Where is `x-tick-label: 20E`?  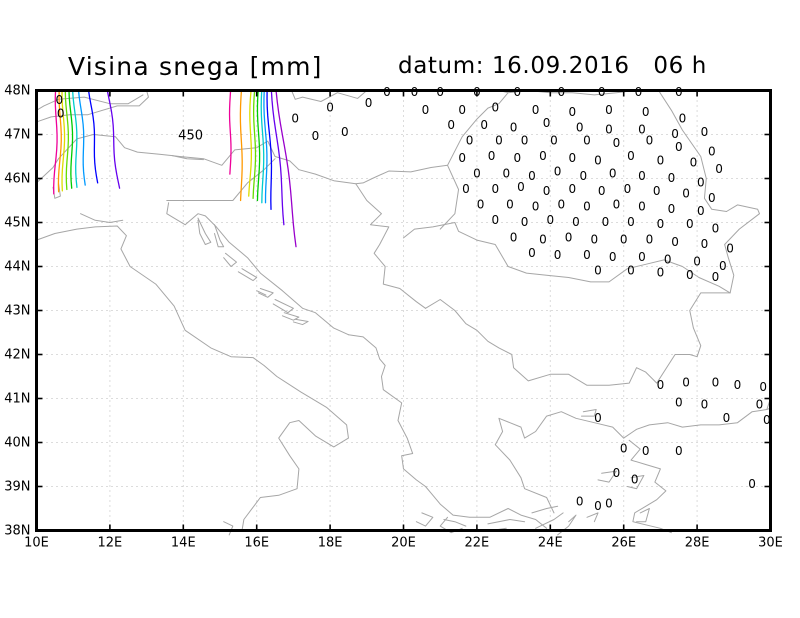 x-tick-label: 20E is located at coordinates (403, 543).